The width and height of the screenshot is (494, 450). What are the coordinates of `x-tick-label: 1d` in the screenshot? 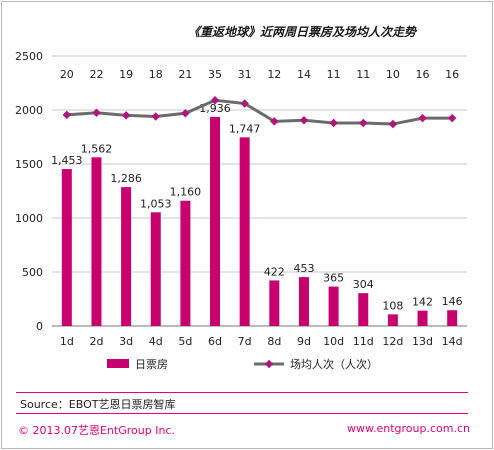 It's located at (67, 341).